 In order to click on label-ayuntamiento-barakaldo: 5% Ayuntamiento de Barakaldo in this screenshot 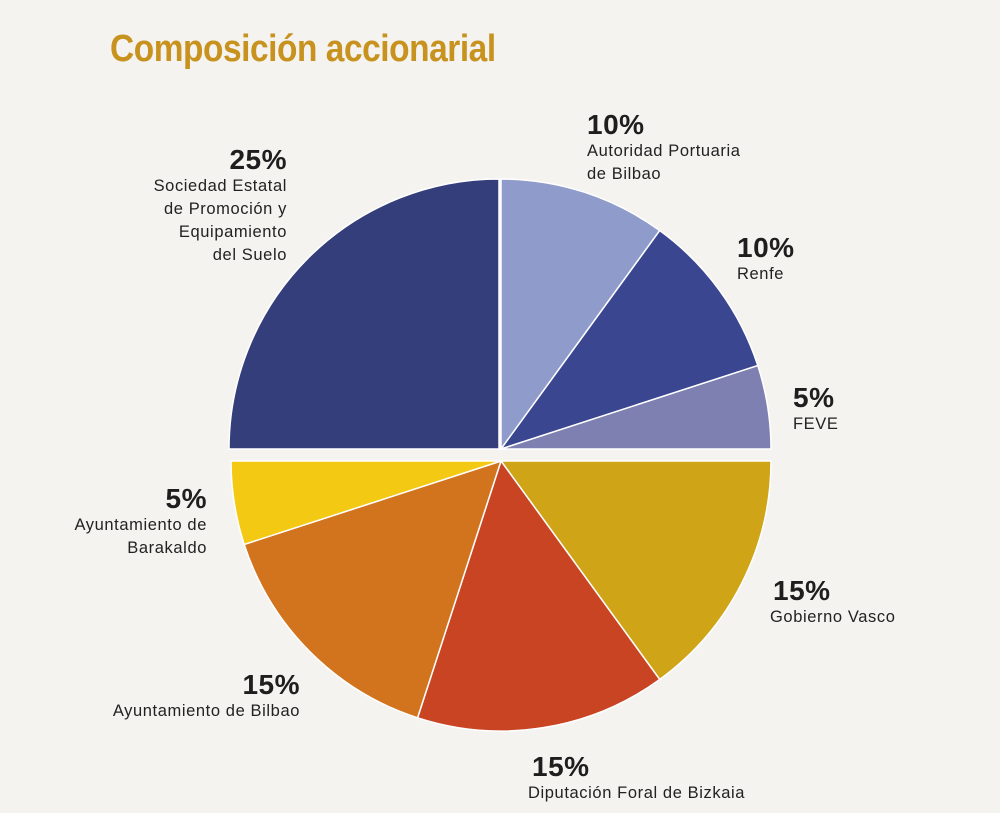, I will do `click(140, 522)`.